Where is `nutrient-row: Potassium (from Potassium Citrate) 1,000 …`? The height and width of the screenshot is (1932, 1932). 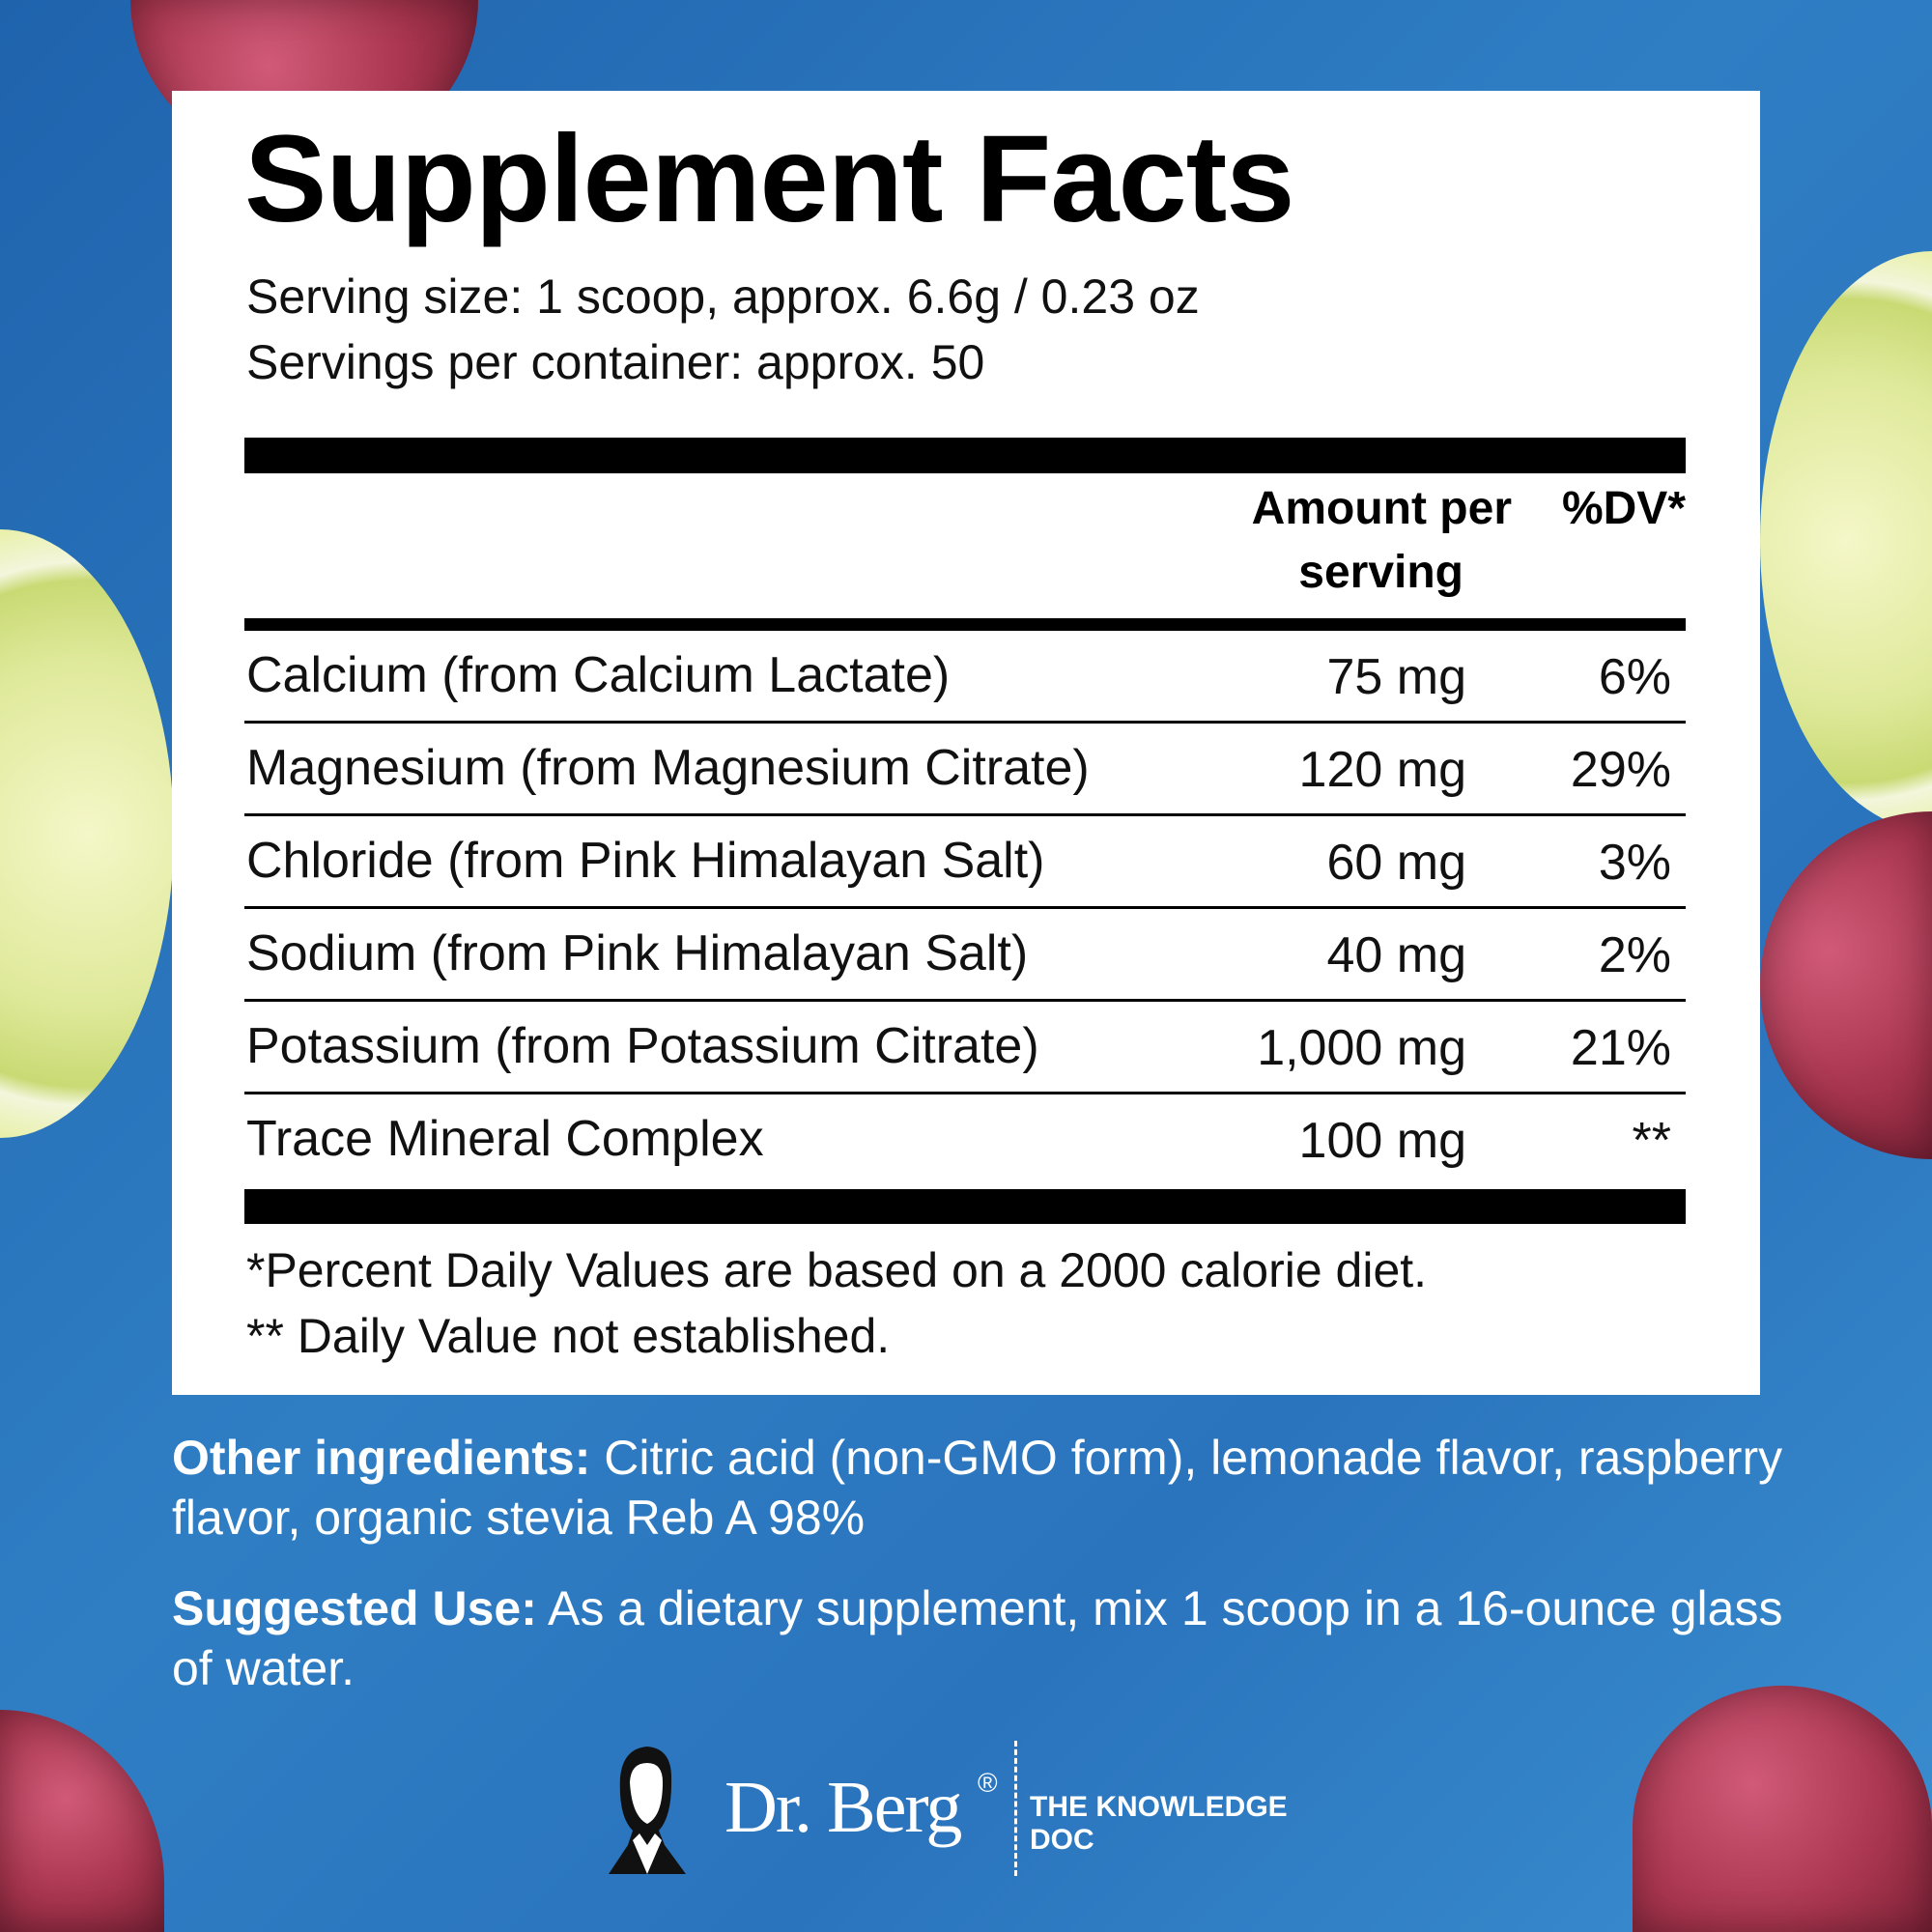 nutrient-row: Potassium (from Potassium Citrate) 1,000 … is located at coordinates (965, 1048).